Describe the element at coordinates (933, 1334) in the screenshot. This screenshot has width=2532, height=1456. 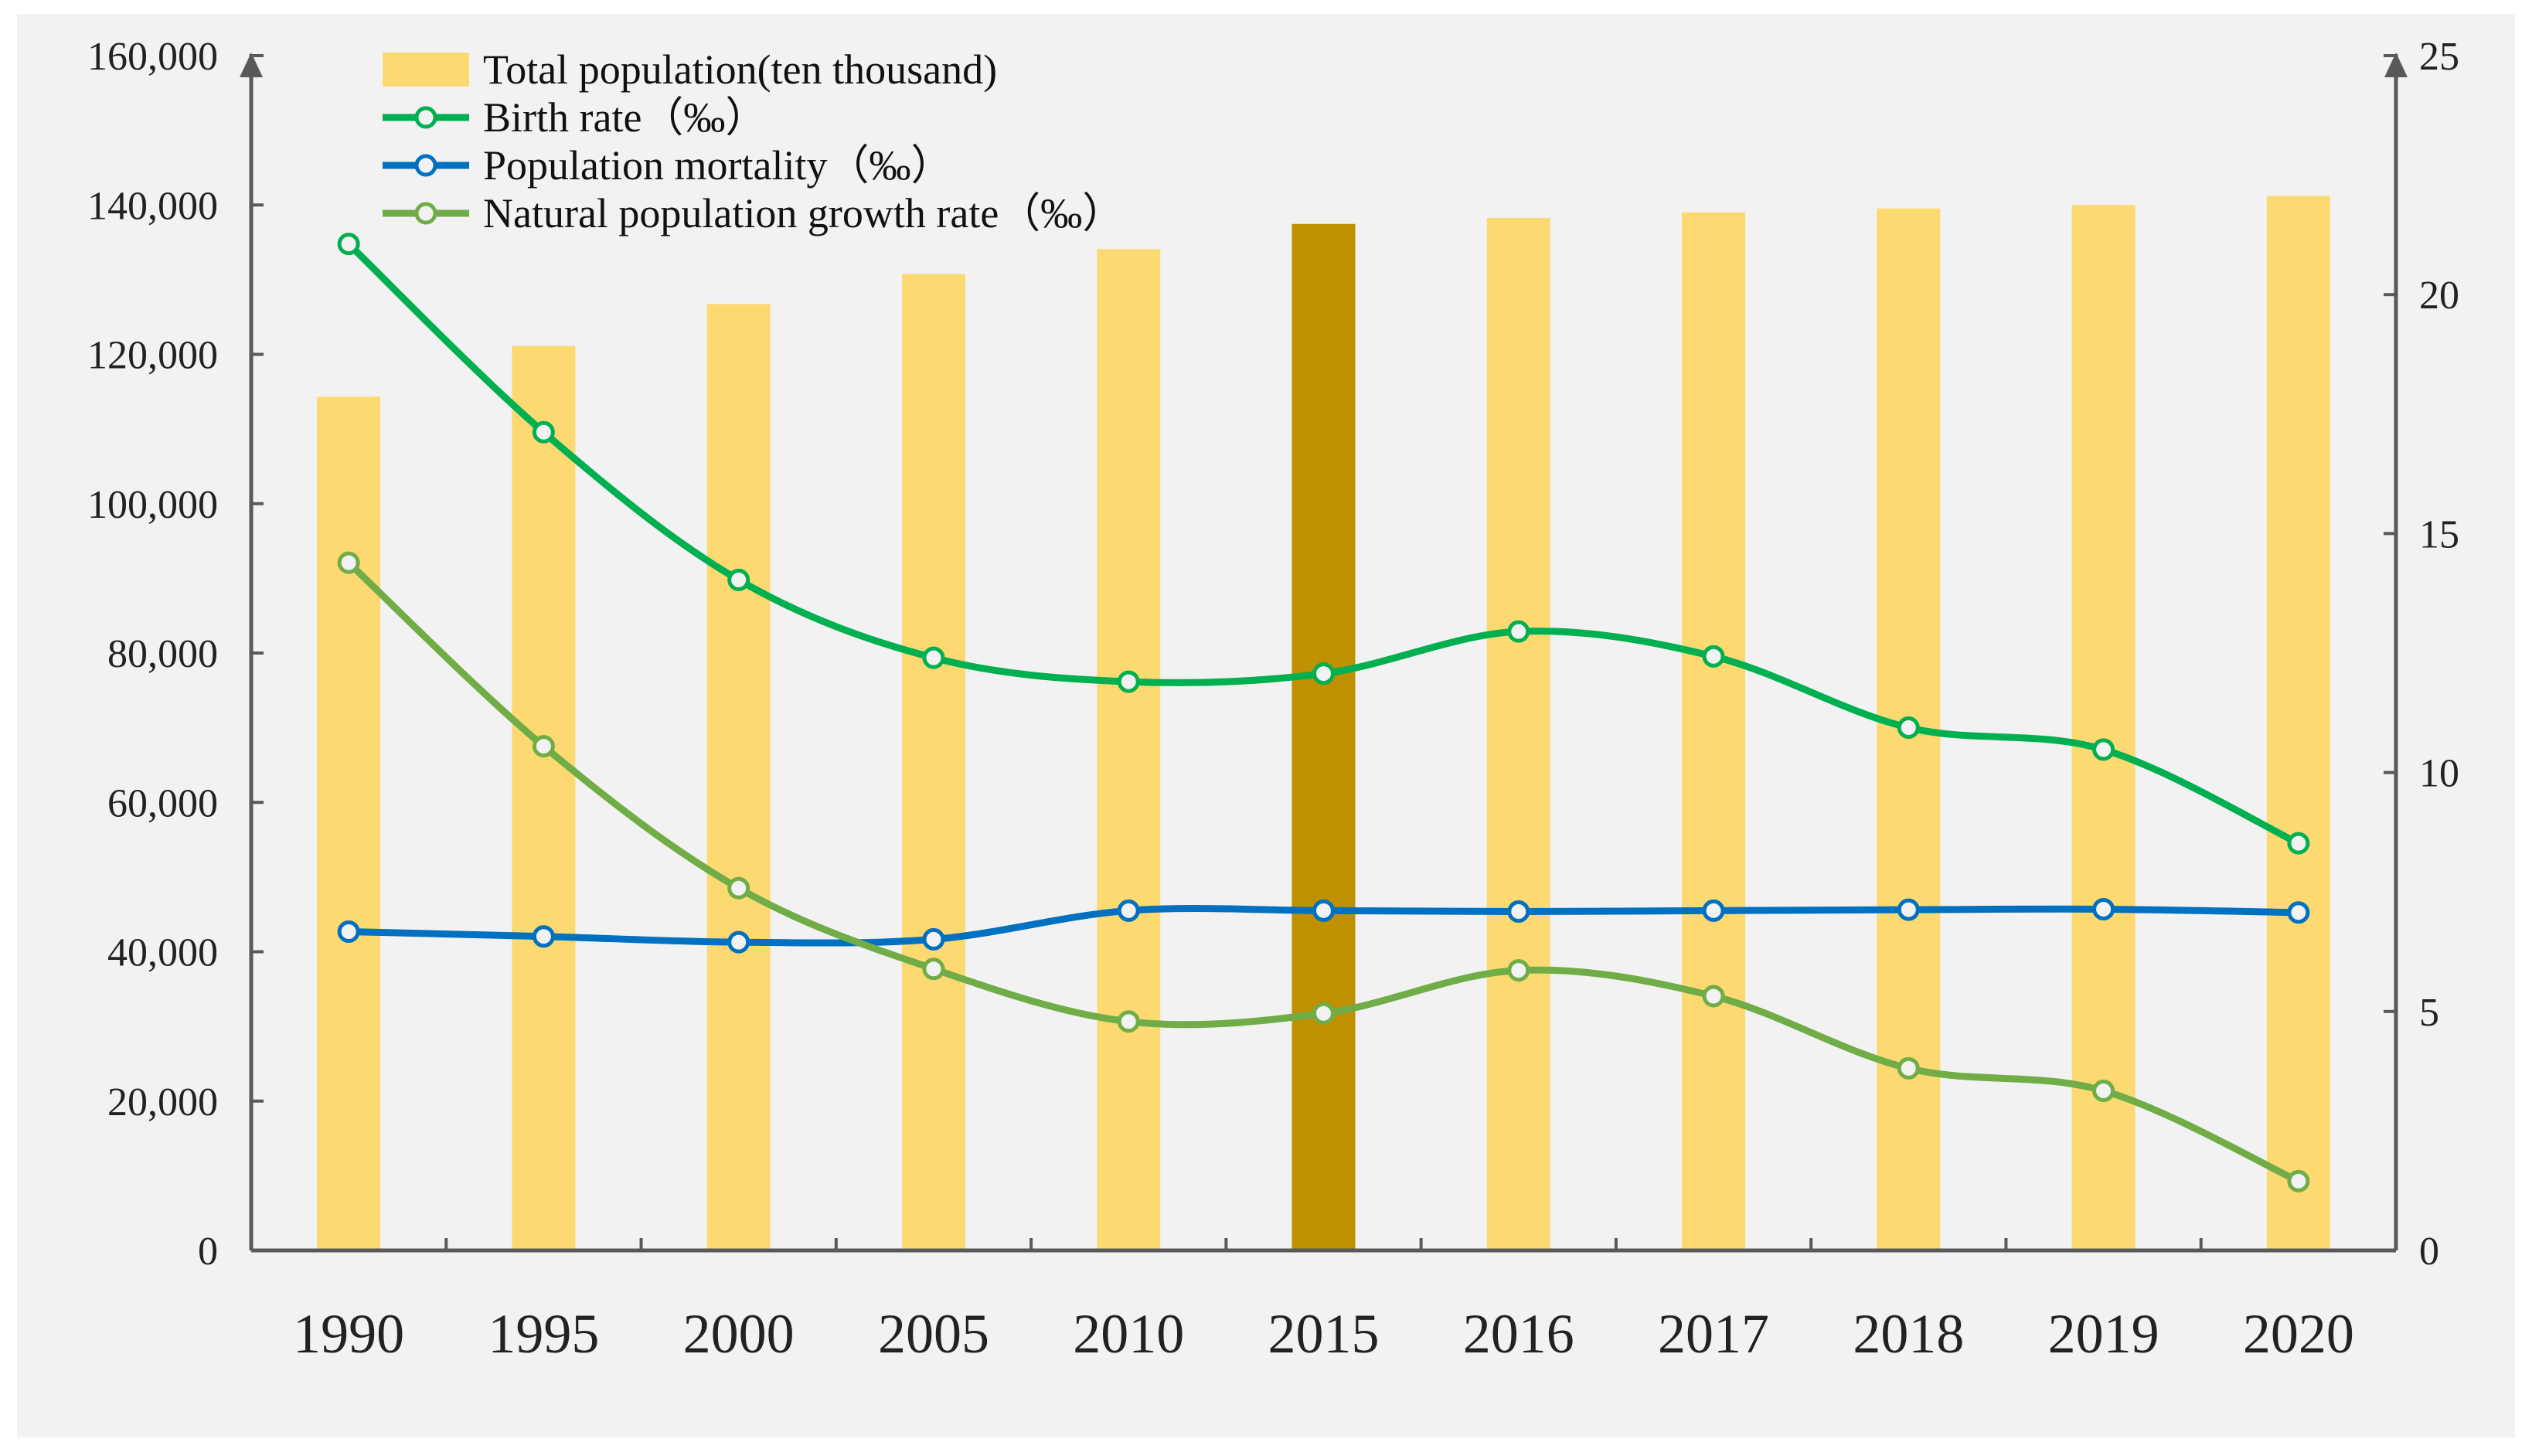
I see `x-tick-label-2005: 2005` at that location.